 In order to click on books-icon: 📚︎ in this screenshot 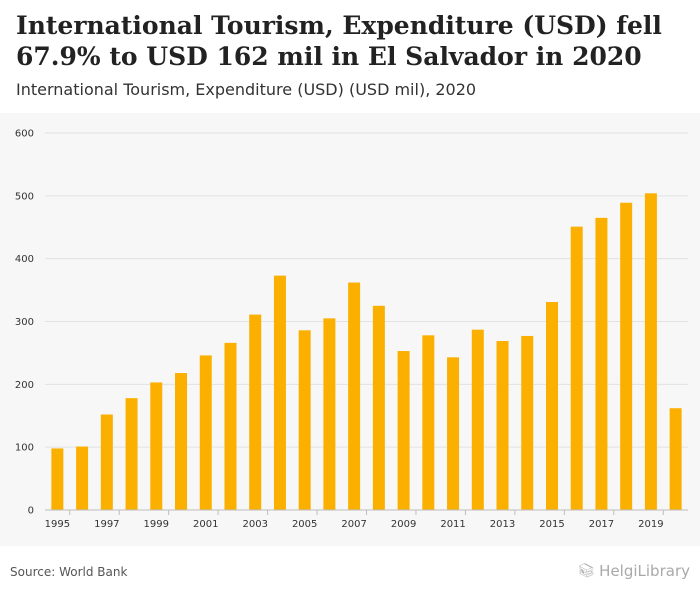, I will do `click(586, 571)`.